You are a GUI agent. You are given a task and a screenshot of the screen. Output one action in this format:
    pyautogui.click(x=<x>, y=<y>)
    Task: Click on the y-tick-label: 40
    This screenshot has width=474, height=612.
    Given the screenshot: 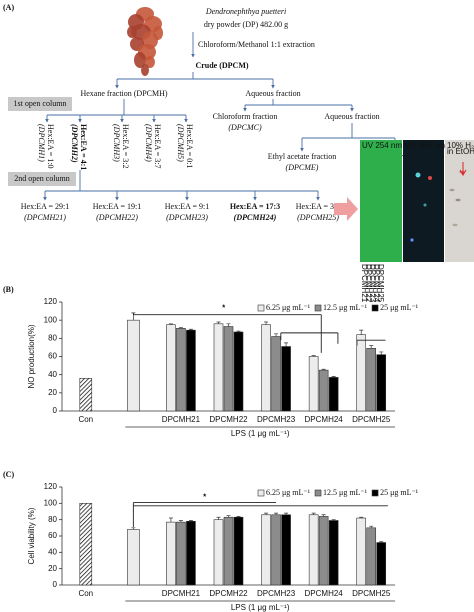 What is the action you would take?
    pyautogui.click(x=52, y=551)
    